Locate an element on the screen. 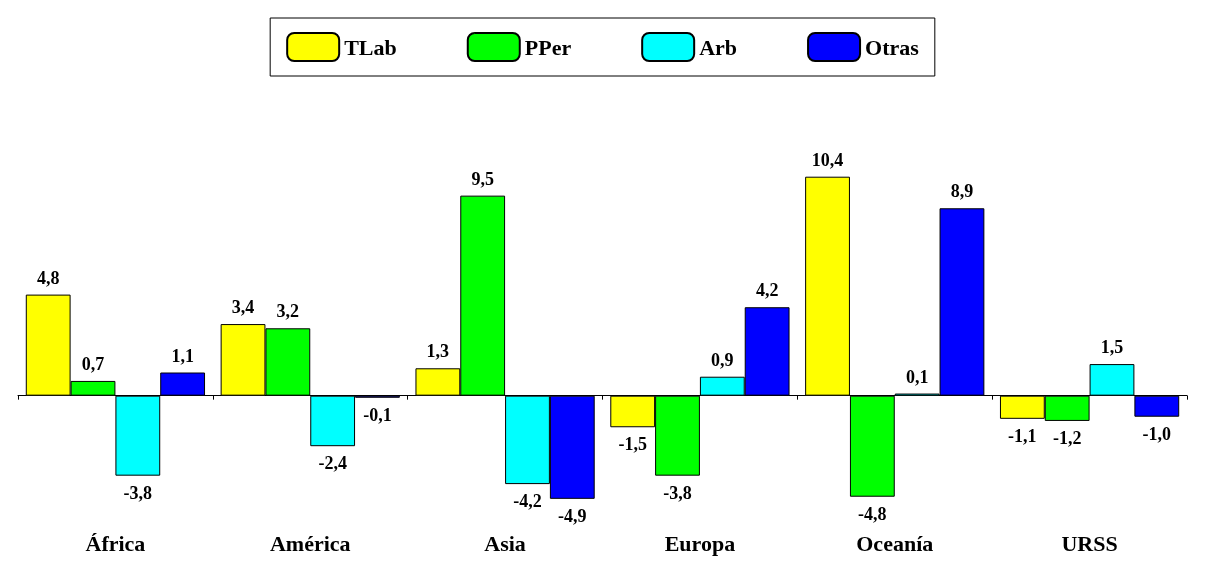  data-label: -0,1 is located at coordinates (377, 414).